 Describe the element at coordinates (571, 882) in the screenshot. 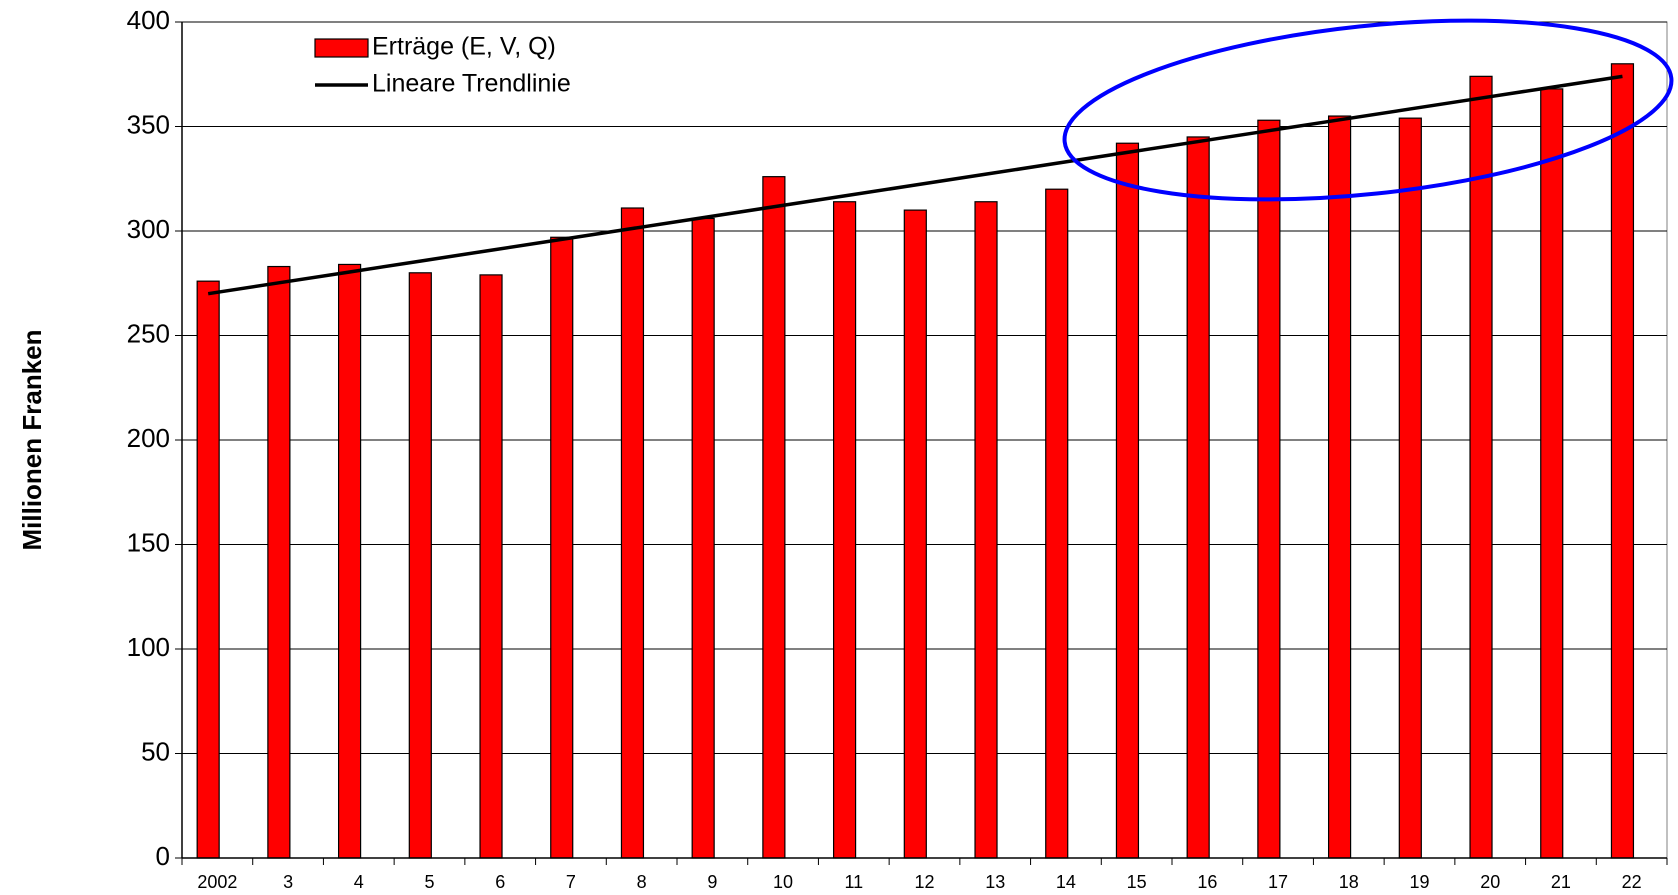

I see `x-tick-label: 7` at that location.